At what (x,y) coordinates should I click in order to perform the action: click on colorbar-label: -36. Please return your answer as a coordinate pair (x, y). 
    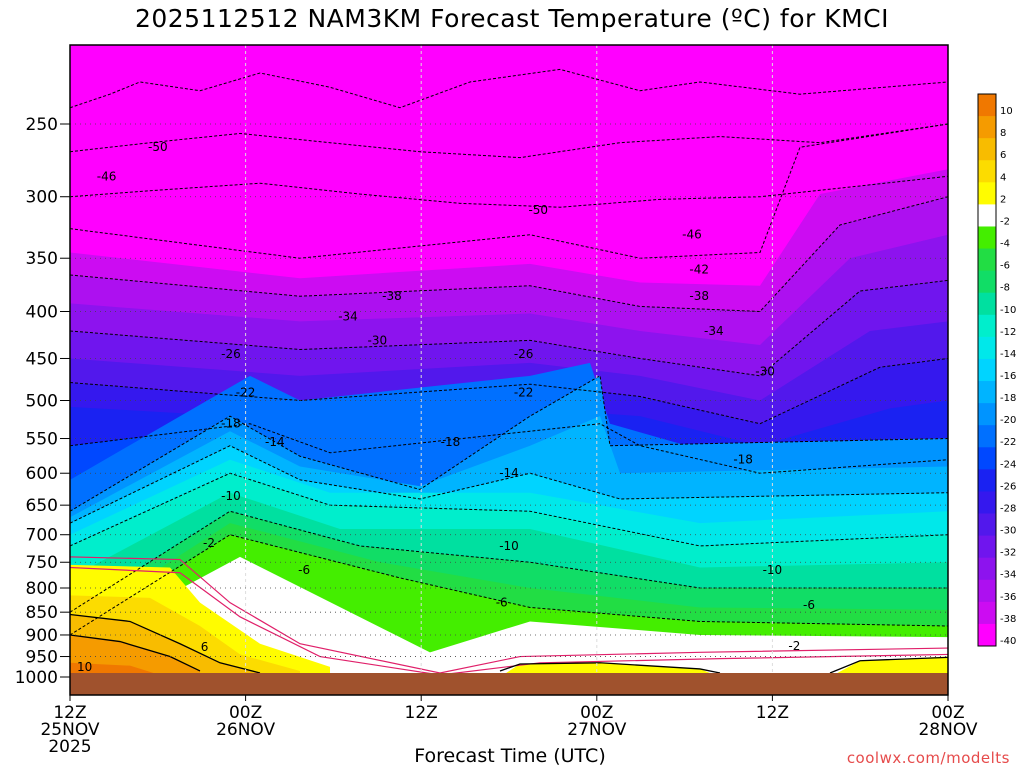
    Looking at the image, I should click on (1008, 597).